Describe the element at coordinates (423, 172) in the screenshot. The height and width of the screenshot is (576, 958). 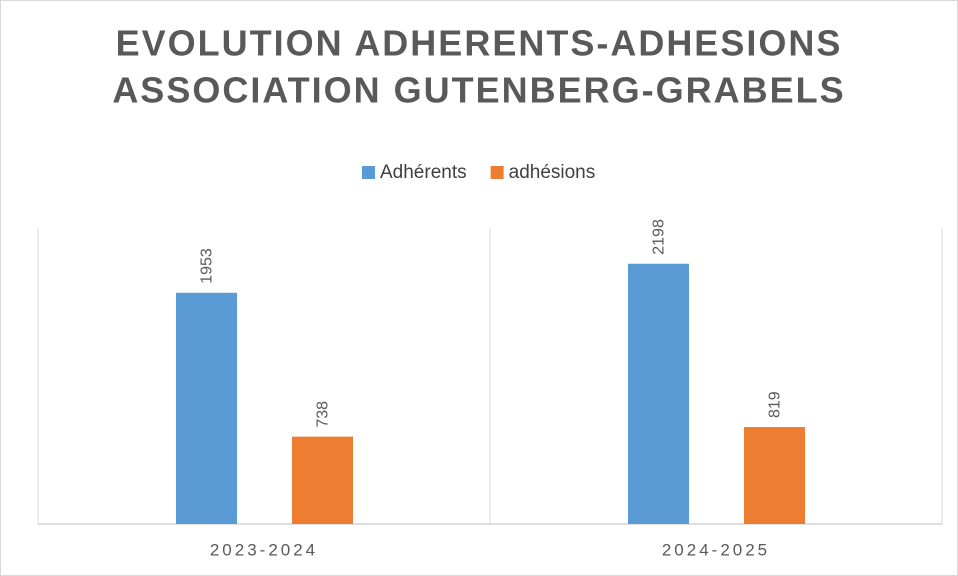
I see `legend-label: Adhérents` at that location.